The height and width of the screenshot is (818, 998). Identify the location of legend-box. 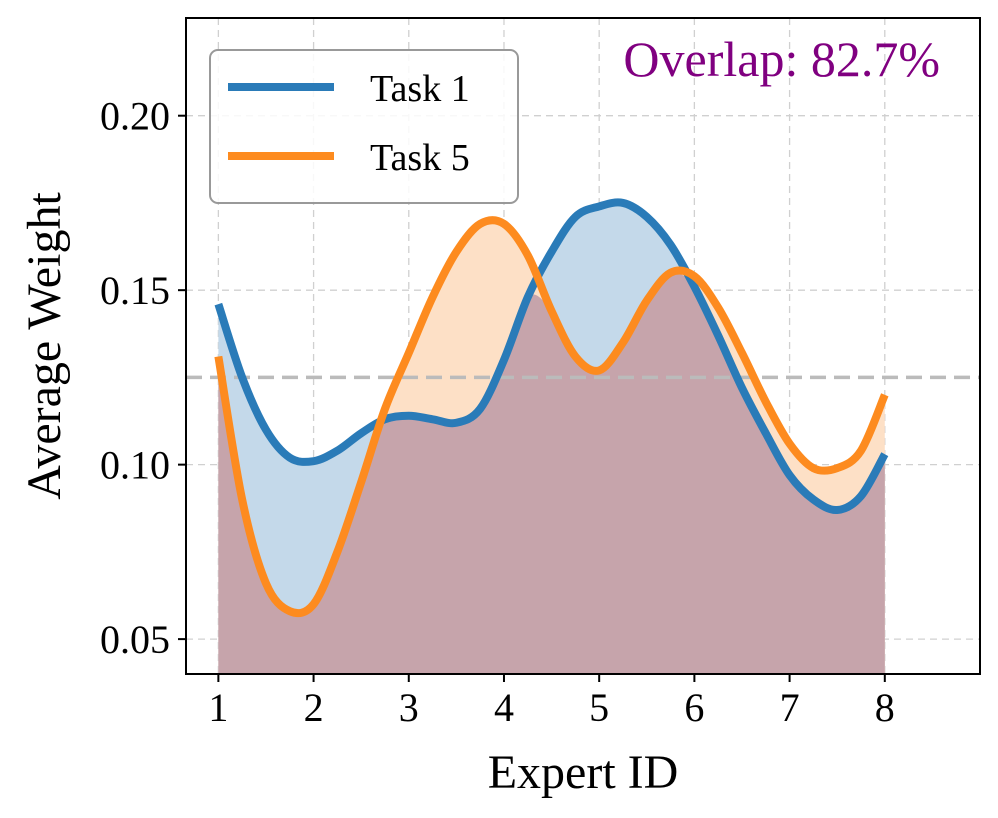
(364, 126).